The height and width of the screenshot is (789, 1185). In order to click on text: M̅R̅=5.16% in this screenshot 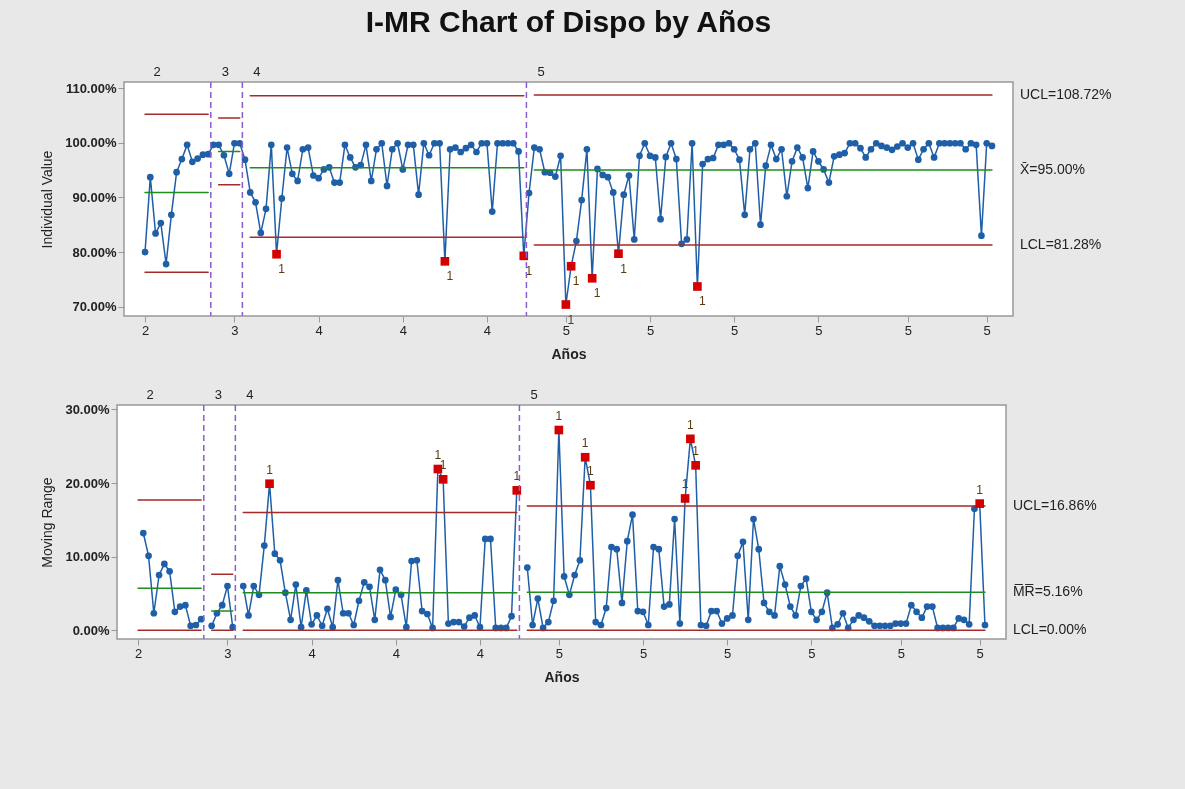, I will do `click(1047, 591)`.